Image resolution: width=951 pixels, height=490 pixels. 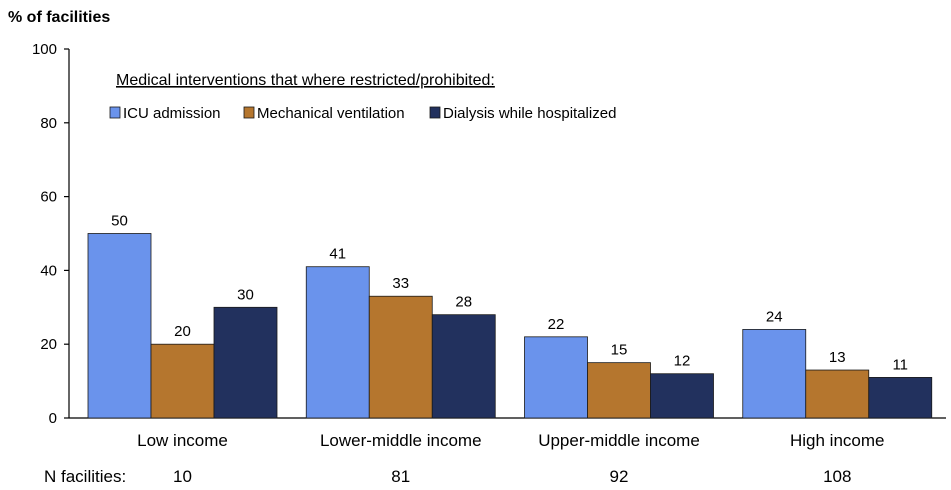 What do you see at coordinates (337, 254) in the screenshot?
I see `data-label: 41` at bounding box center [337, 254].